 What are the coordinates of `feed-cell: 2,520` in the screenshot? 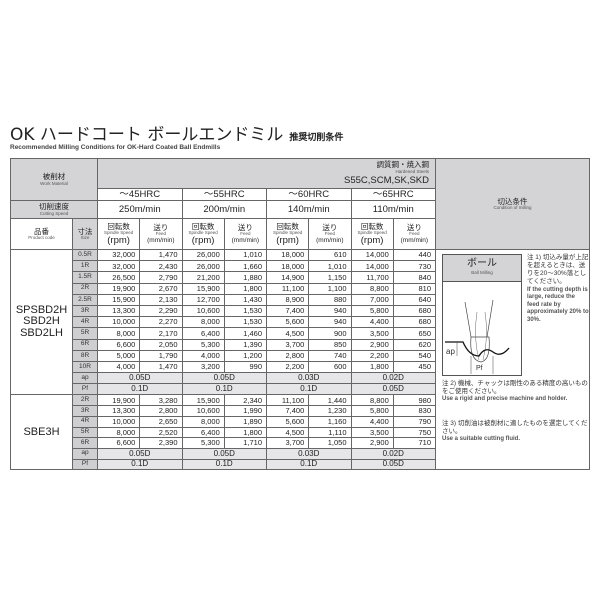 It's located at (161, 432).